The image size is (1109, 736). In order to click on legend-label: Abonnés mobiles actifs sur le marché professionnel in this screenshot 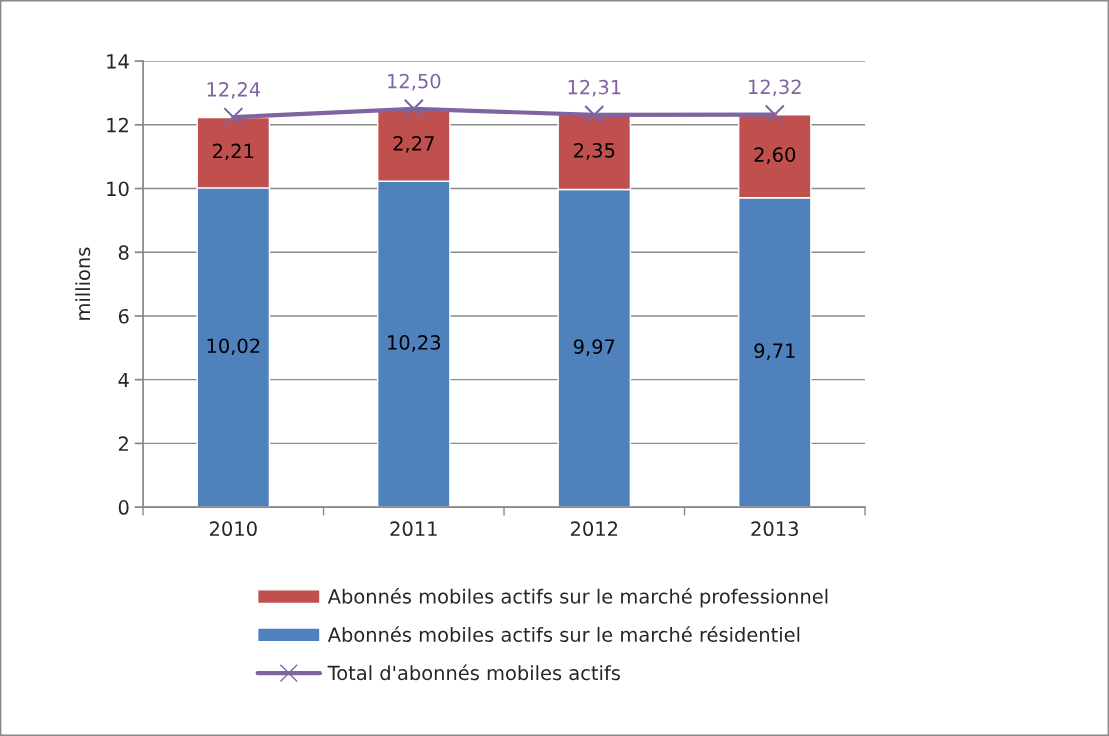, I will do `click(577, 597)`.